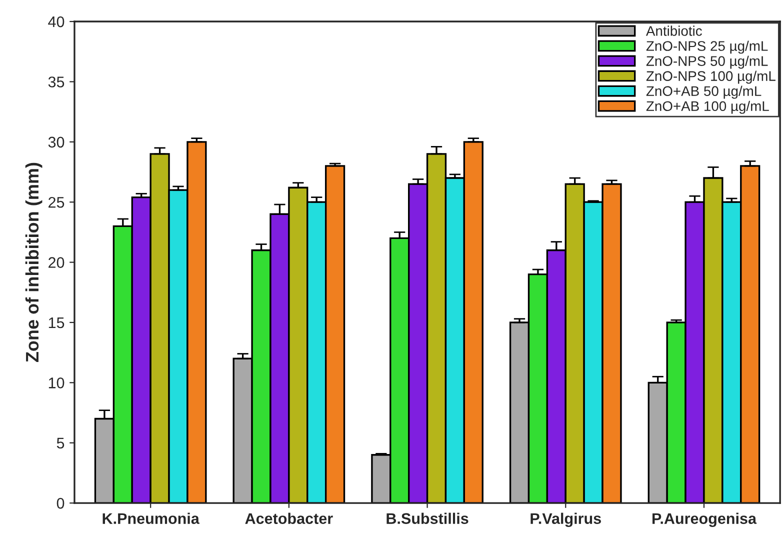 This screenshot has height=538, width=784. What do you see at coordinates (60, 443) in the screenshot?
I see `y-tick-label: 5` at bounding box center [60, 443].